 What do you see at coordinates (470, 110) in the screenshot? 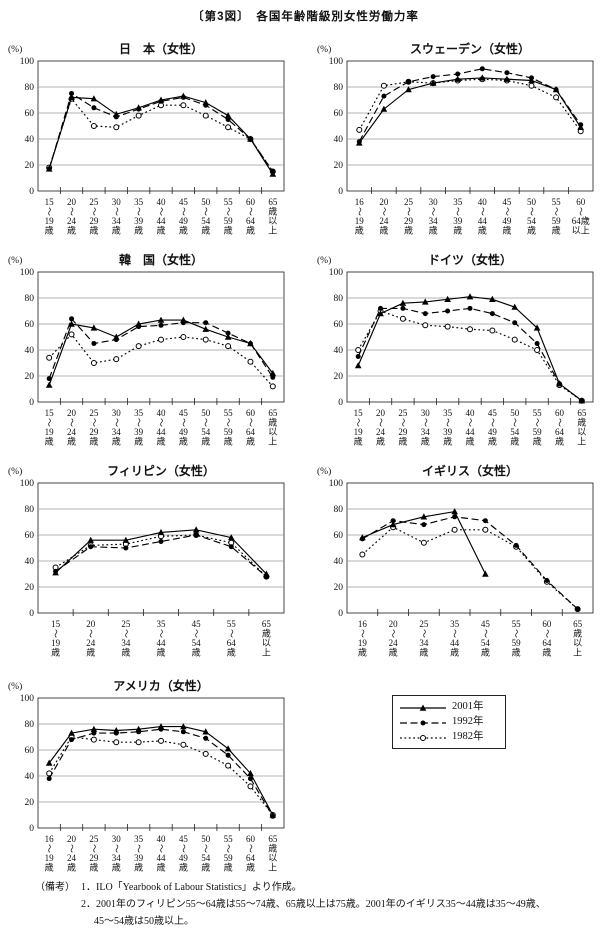
I see `series-2001年` at bounding box center [470, 110].